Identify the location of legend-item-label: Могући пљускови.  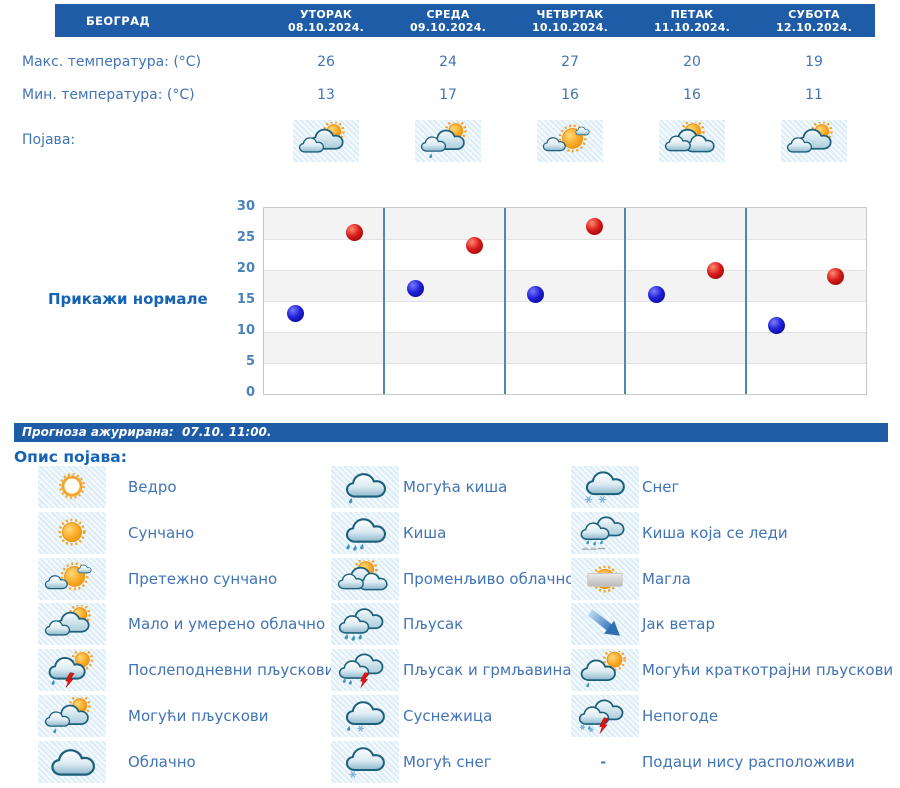
(198, 716).